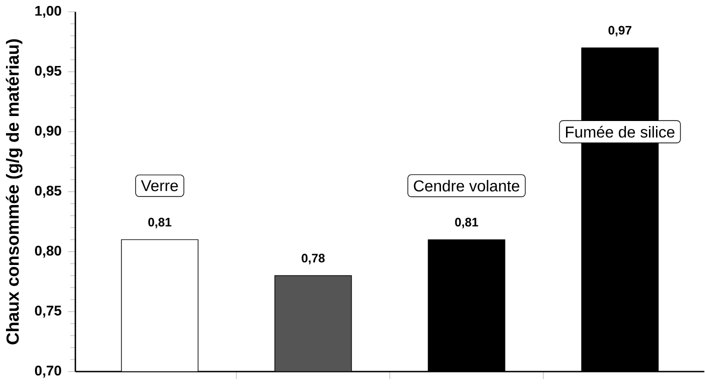 The width and height of the screenshot is (705, 391). What do you see at coordinates (48, 72) in the screenshot?
I see `y-tick-label: 0,95` at bounding box center [48, 72].